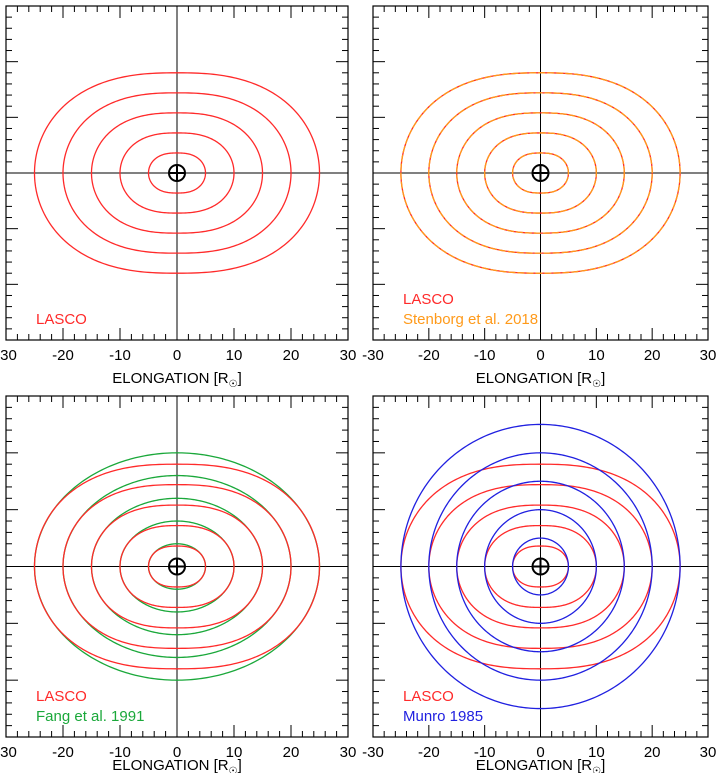 This screenshot has height=773, width=720. Describe the element at coordinates (443, 716) in the screenshot. I see `legend-entry: Munro 1985` at that location.